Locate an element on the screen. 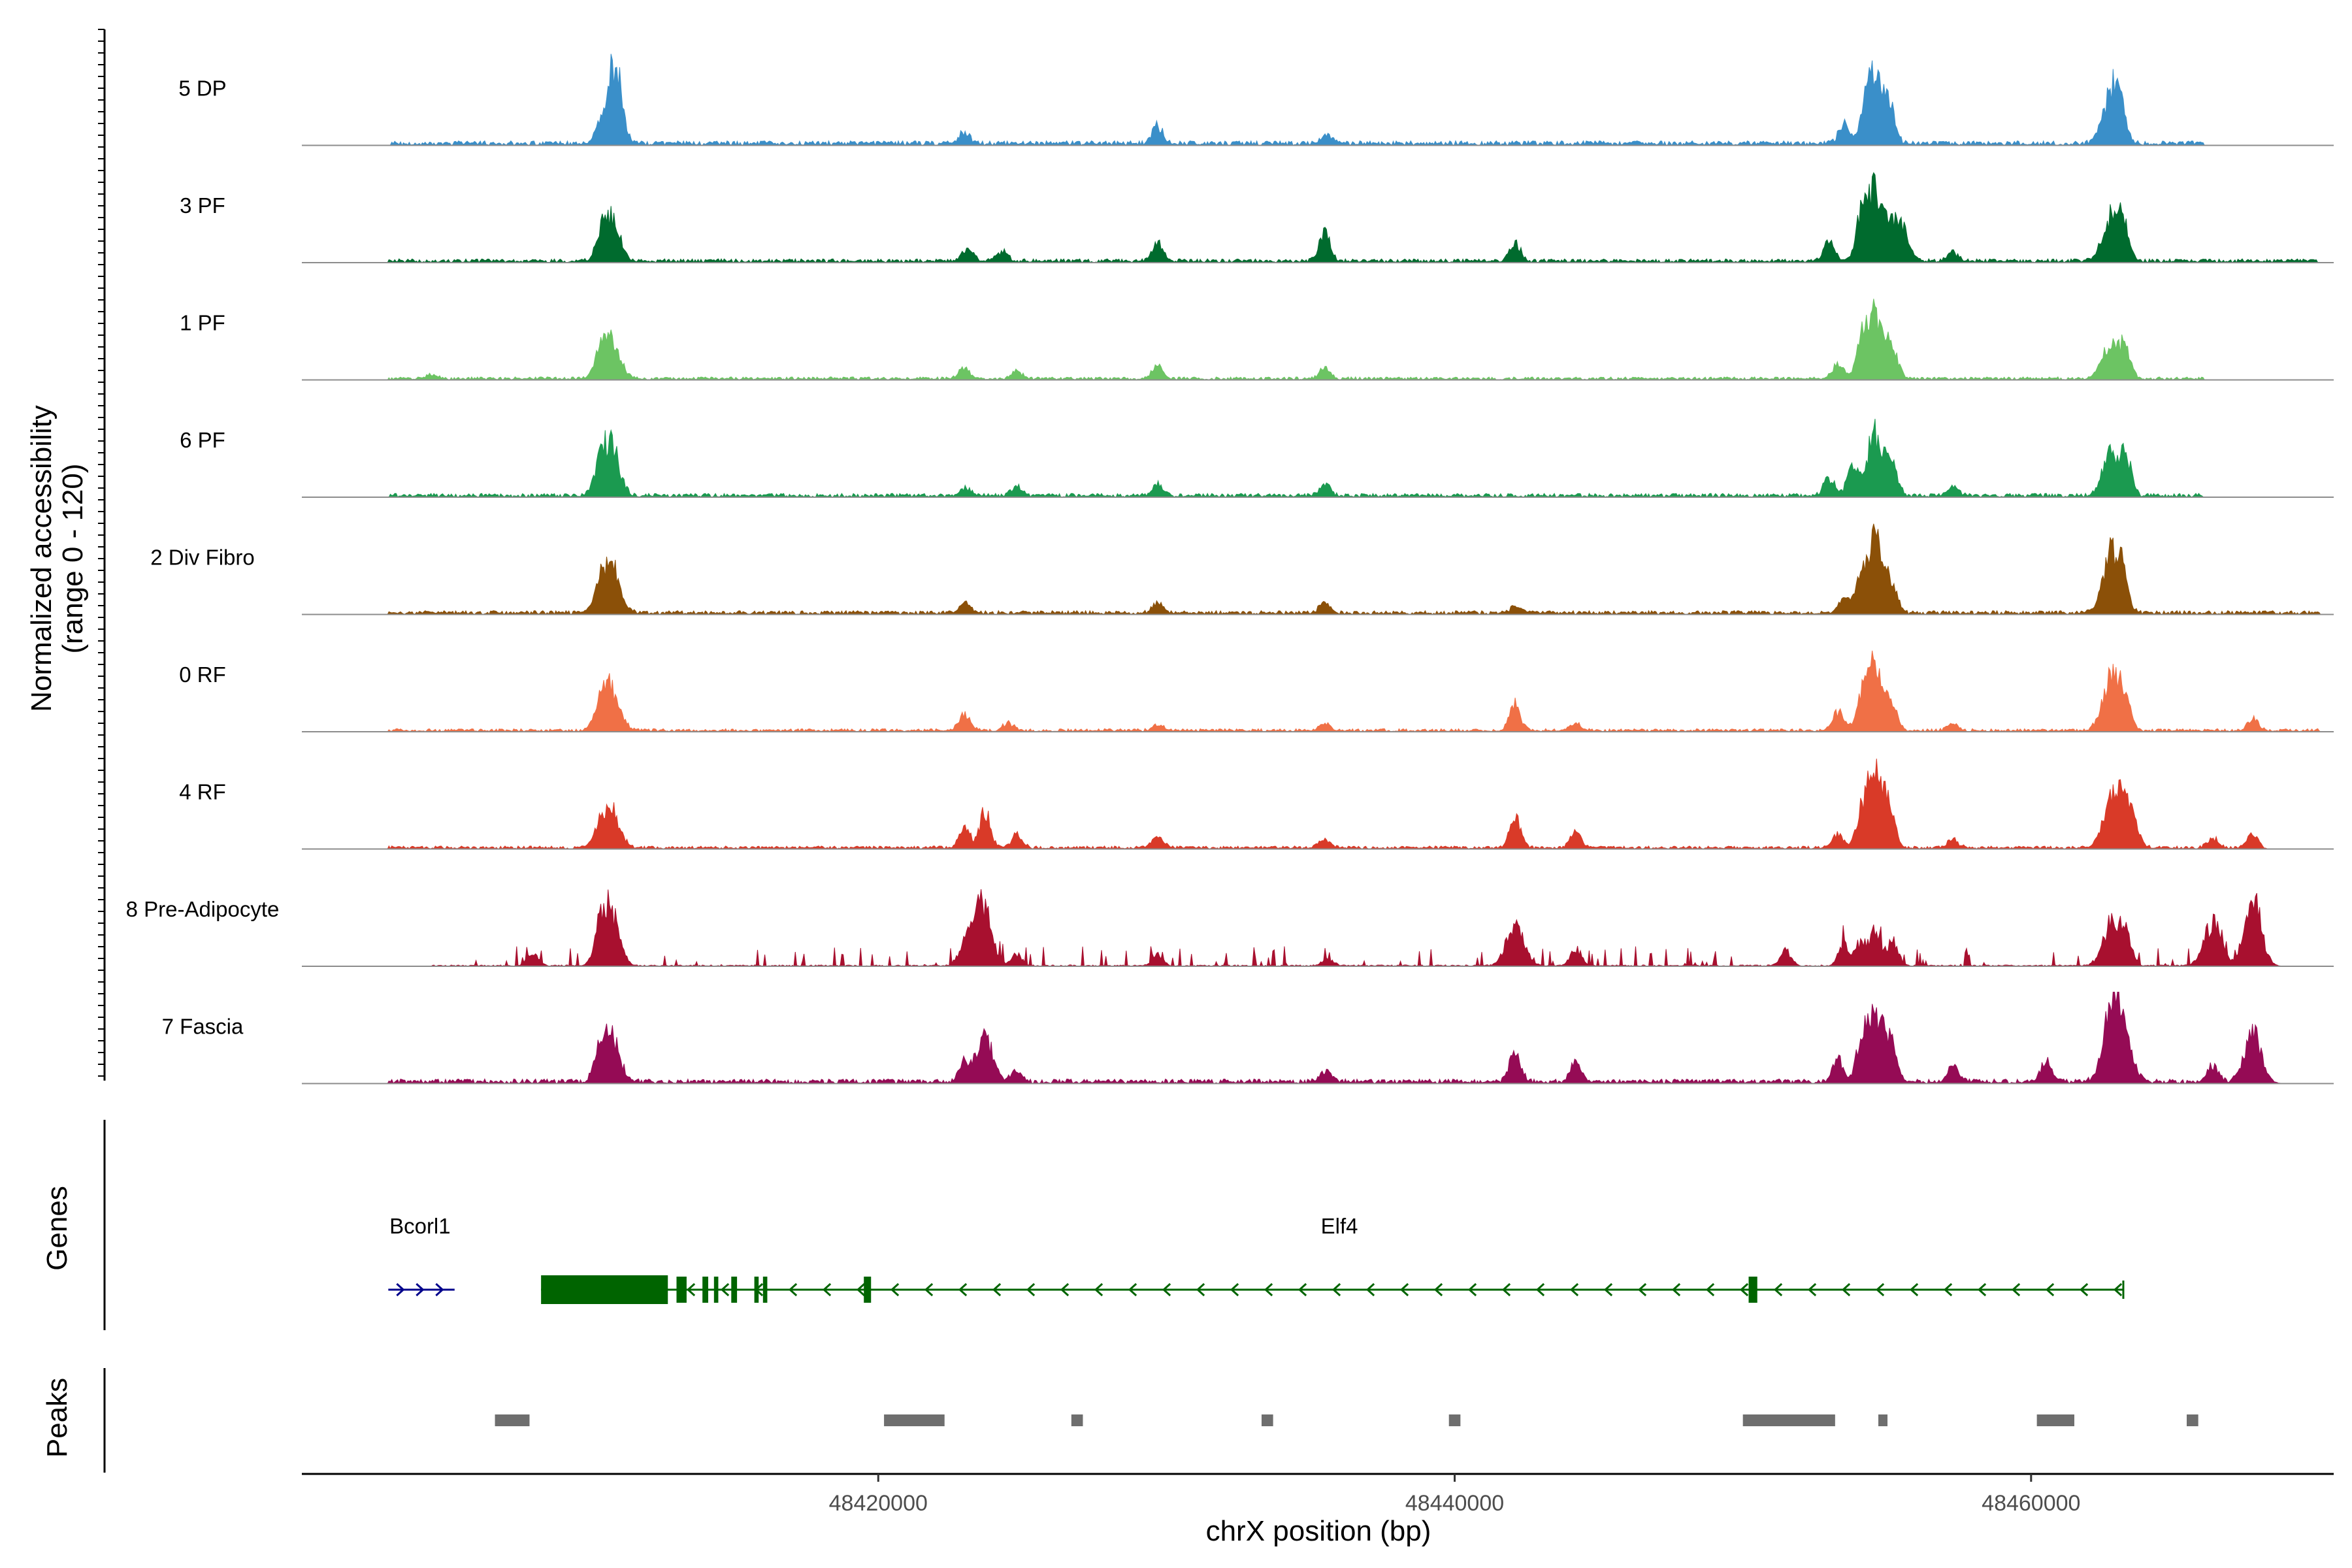 The width and height of the screenshot is (2352, 1568). track-label: 7 Fascia is located at coordinates (203, 1027).